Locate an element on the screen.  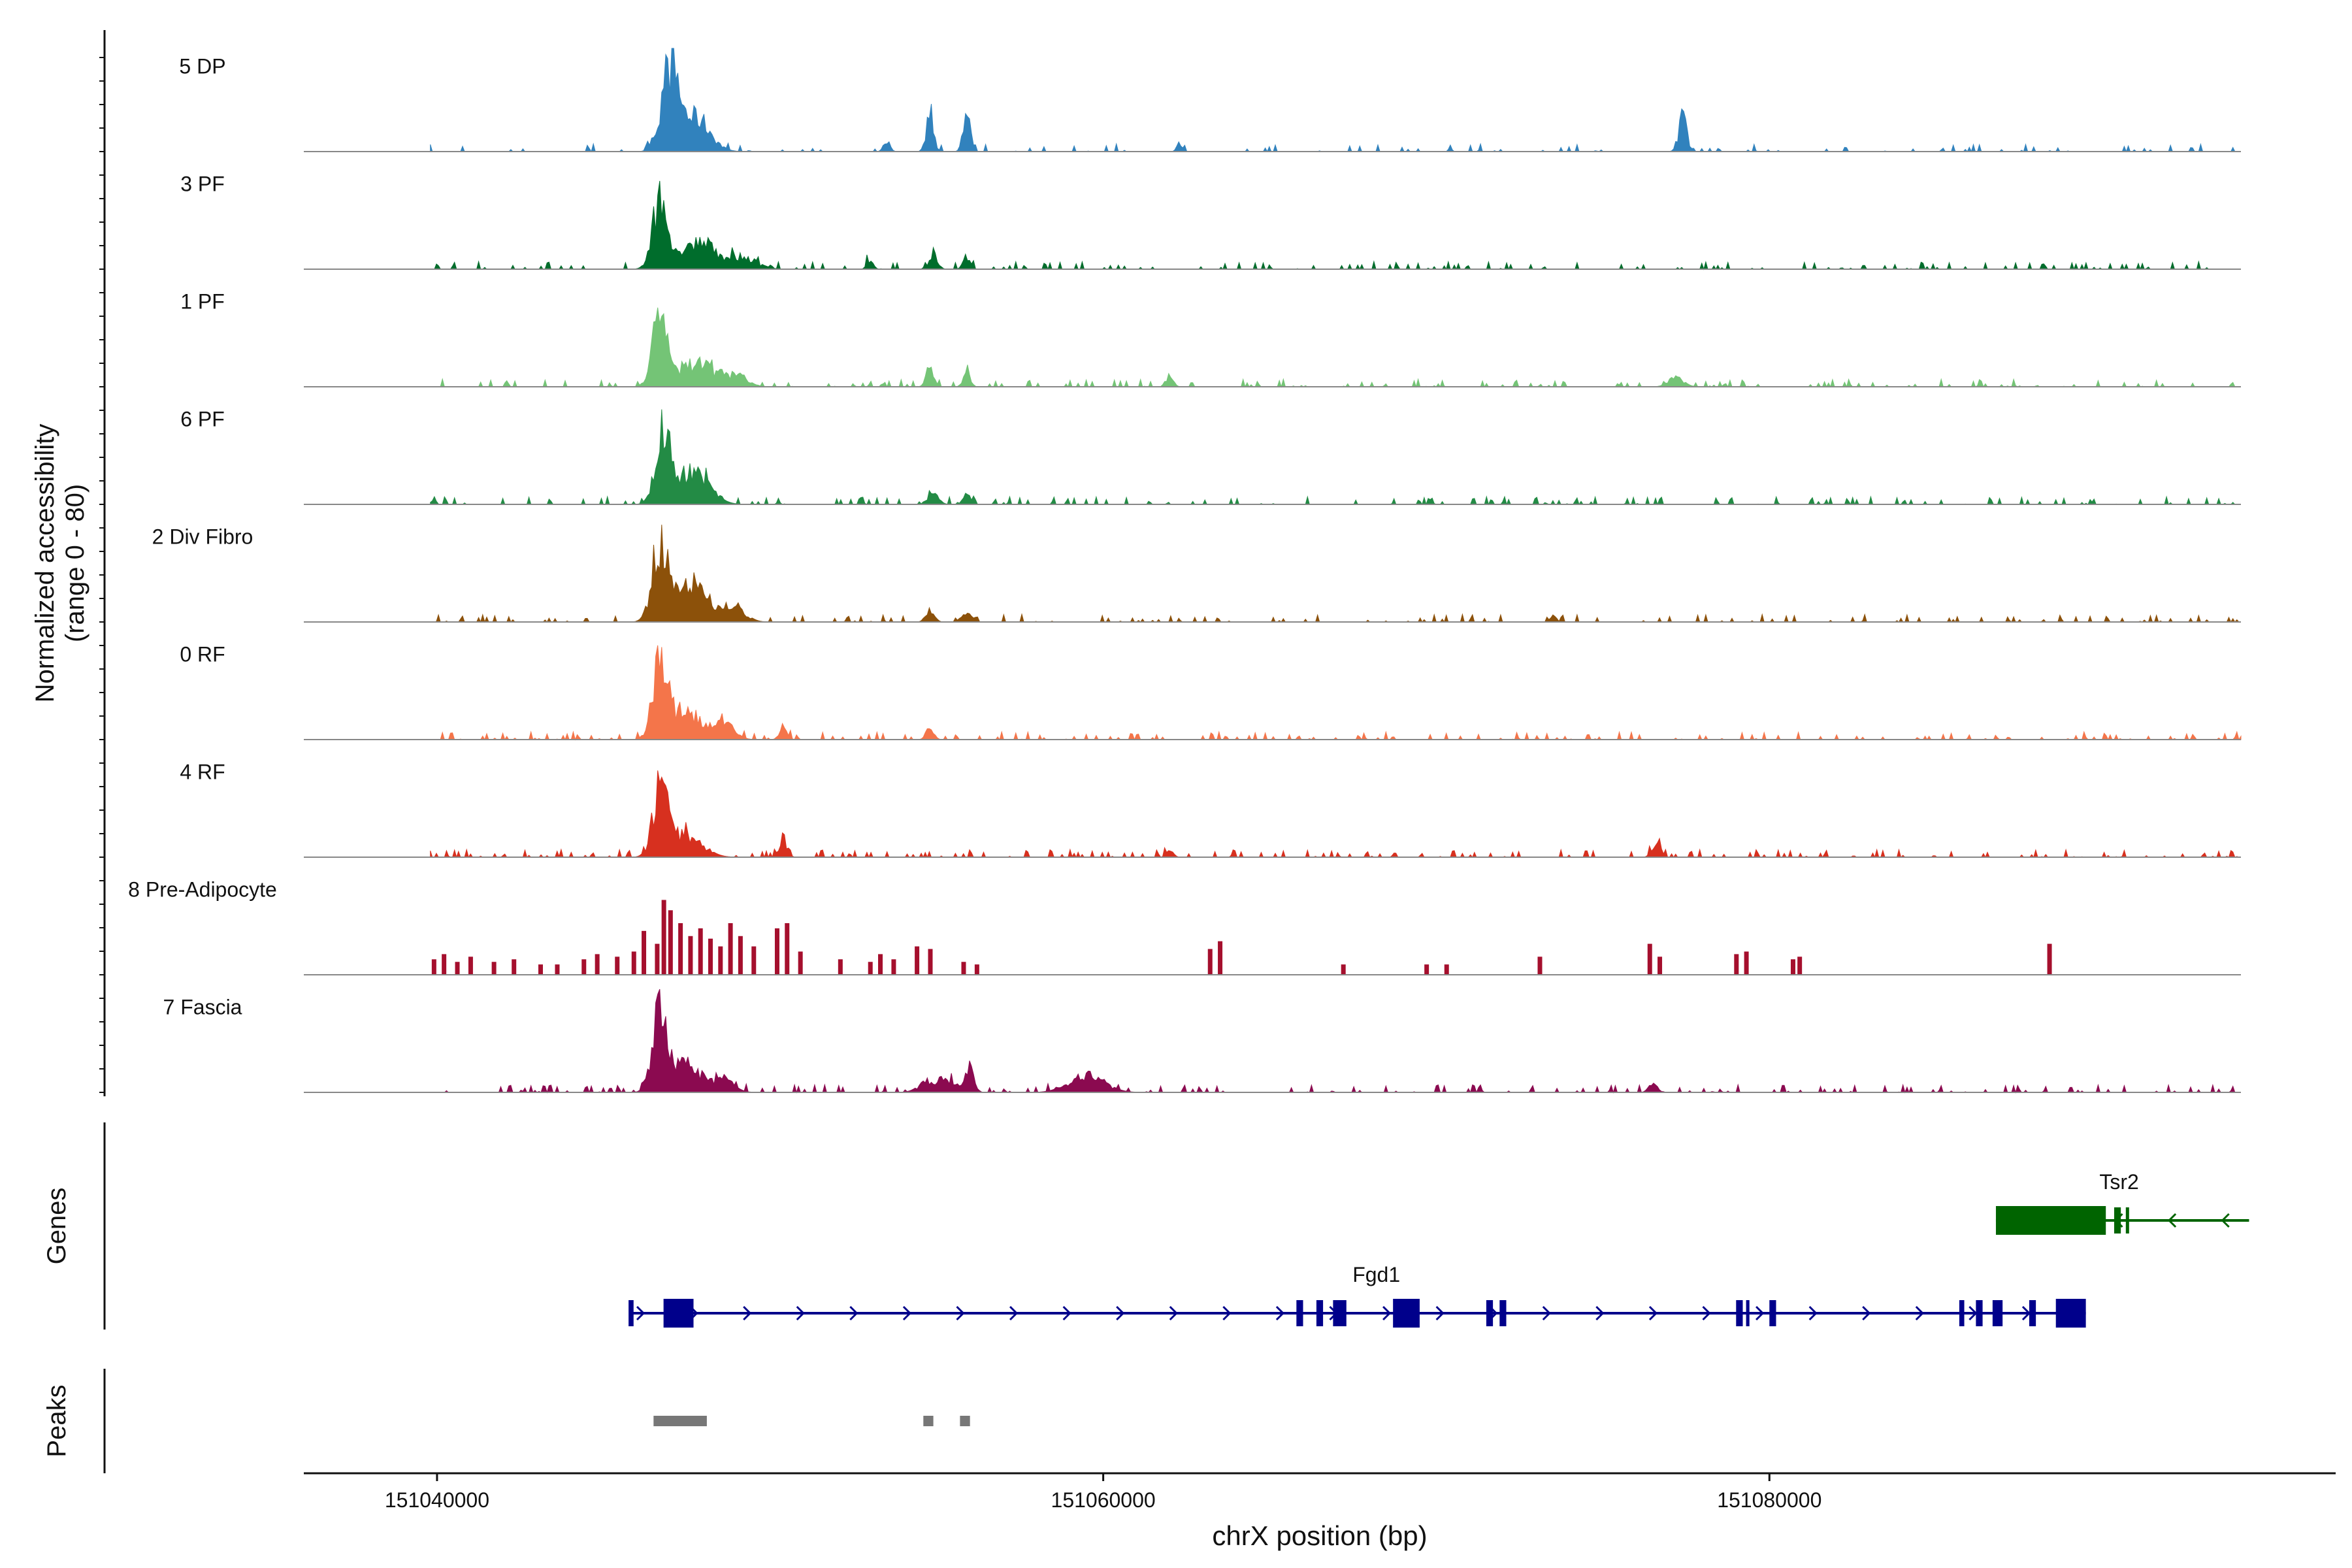
x-axis-ticks: 151040000 151060000 151080000 is located at coordinates (1103, 1492).